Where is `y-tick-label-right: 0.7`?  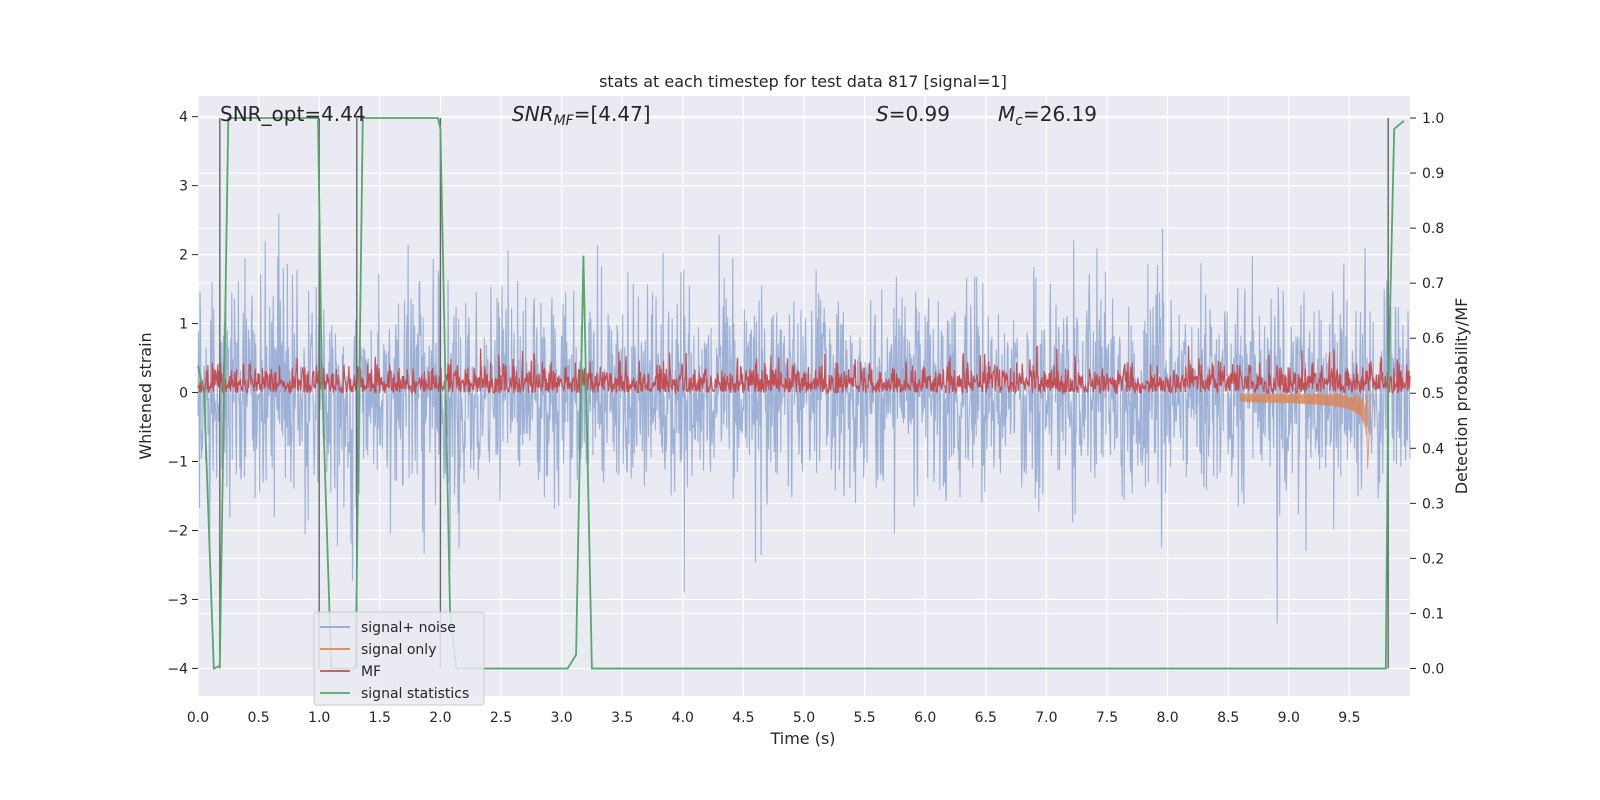
y-tick-label-right: 0.7 is located at coordinates (1433, 284).